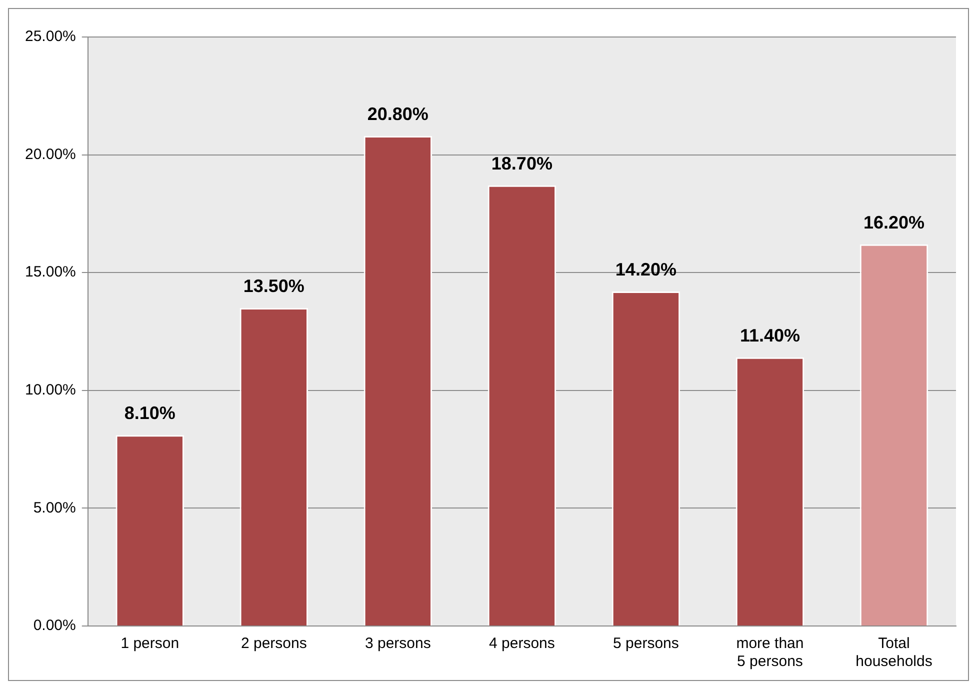 This screenshot has height=689, width=977. I want to click on data-label: 14.20%, so click(645, 269).